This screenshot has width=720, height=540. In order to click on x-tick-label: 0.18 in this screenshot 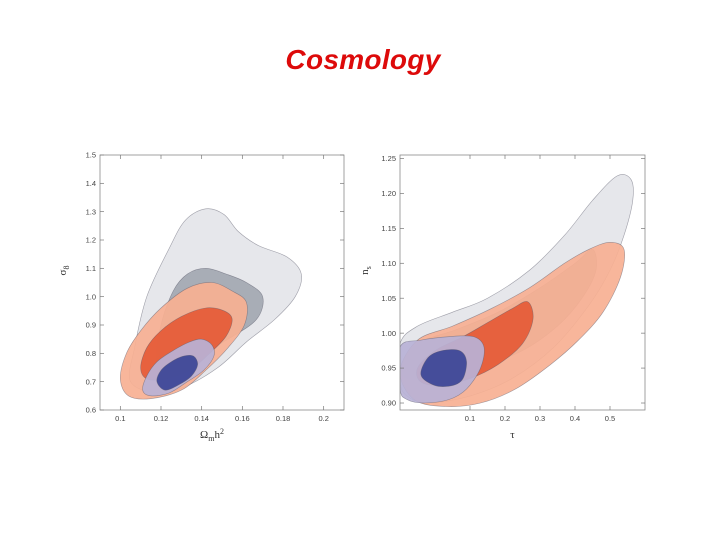, I will do `click(283, 418)`.